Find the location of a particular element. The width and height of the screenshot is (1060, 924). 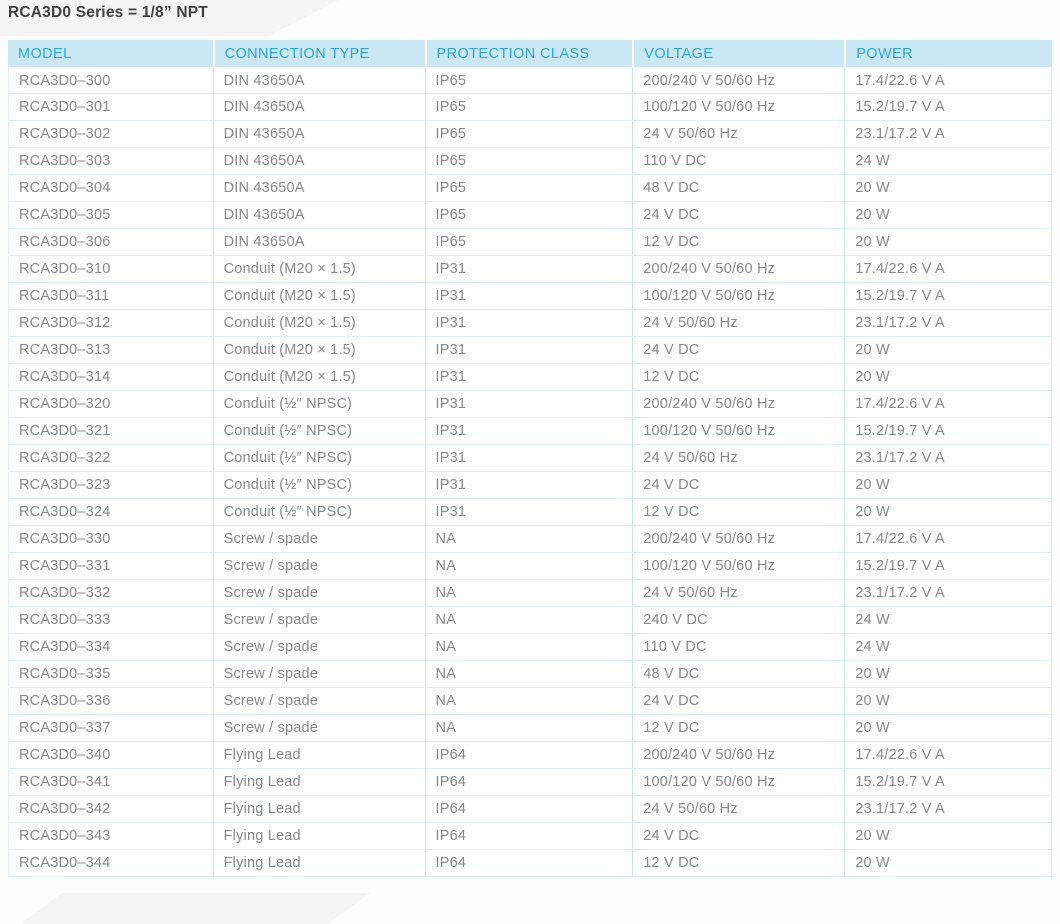

cell-model: RCA3D0–343 is located at coordinates (110, 836).